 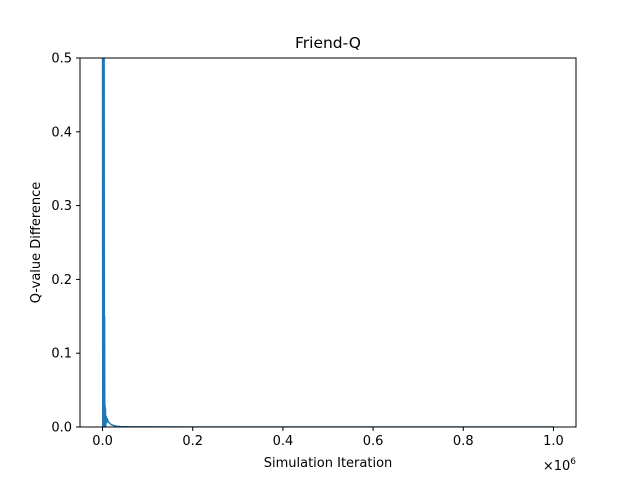 I want to click on x-tick-label: 0.0, so click(x=102, y=441).